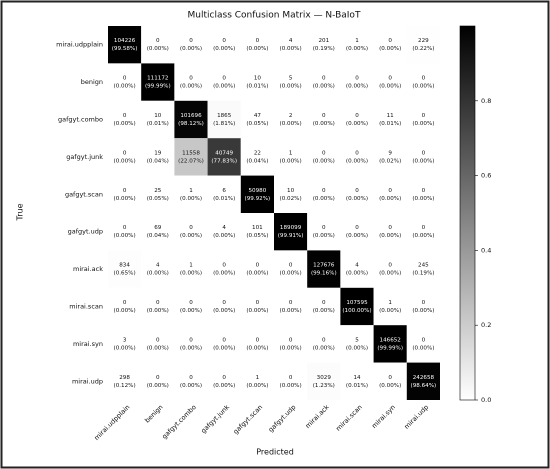  I want to click on y-tick-label: mirai.scan, so click(86, 307).